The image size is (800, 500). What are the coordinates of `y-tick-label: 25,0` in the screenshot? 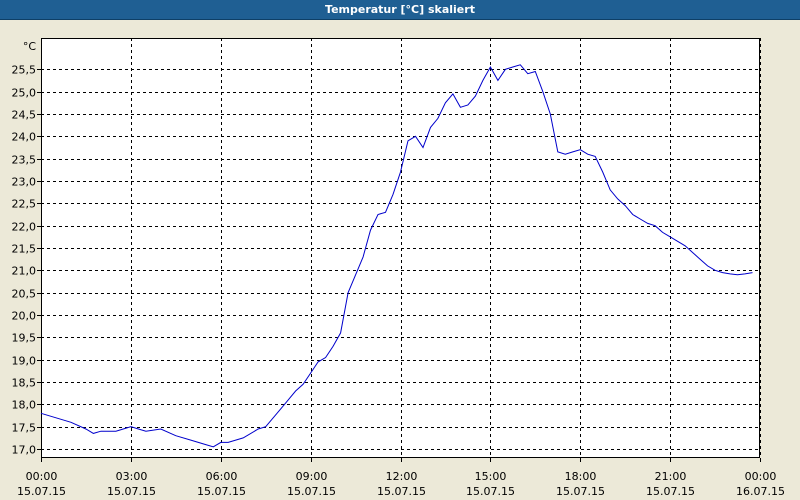 It's located at (24, 93).